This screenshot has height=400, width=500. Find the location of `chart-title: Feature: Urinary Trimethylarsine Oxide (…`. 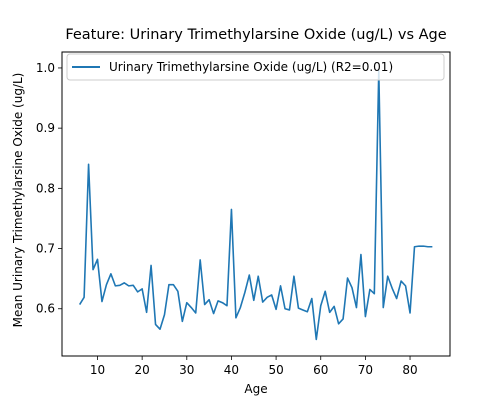

chart-title: Feature: Urinary Trimethylarsine Oxide (… is located at coordinates (255, 35).